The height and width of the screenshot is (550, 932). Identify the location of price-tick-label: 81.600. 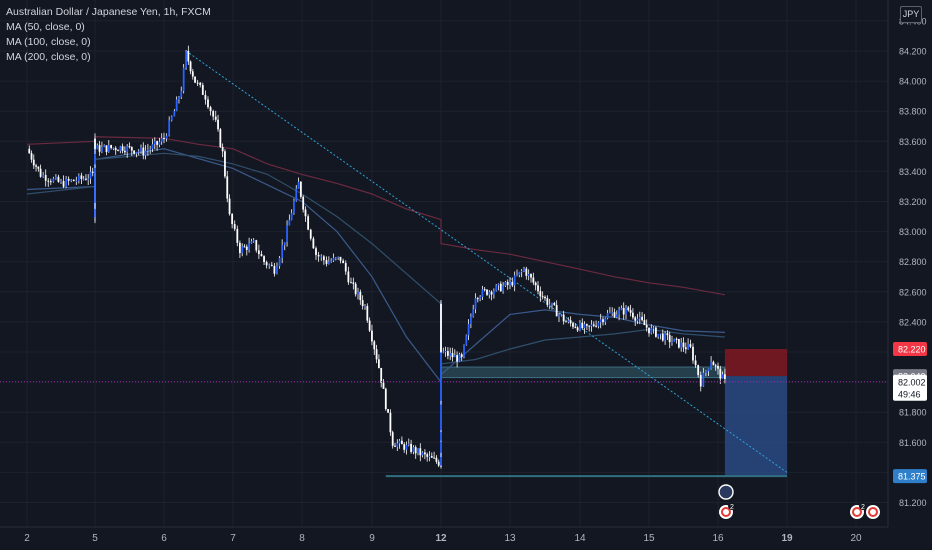
(913, 443).